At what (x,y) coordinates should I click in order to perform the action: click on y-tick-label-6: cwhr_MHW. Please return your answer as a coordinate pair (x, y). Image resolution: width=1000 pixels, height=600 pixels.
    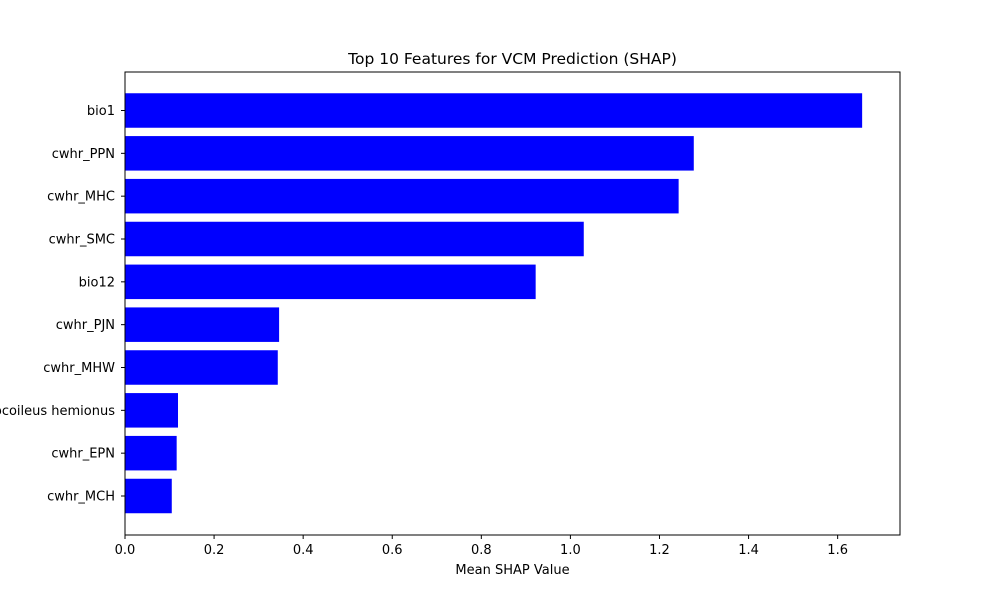
    Looking at the image, I should click on (79, 368).